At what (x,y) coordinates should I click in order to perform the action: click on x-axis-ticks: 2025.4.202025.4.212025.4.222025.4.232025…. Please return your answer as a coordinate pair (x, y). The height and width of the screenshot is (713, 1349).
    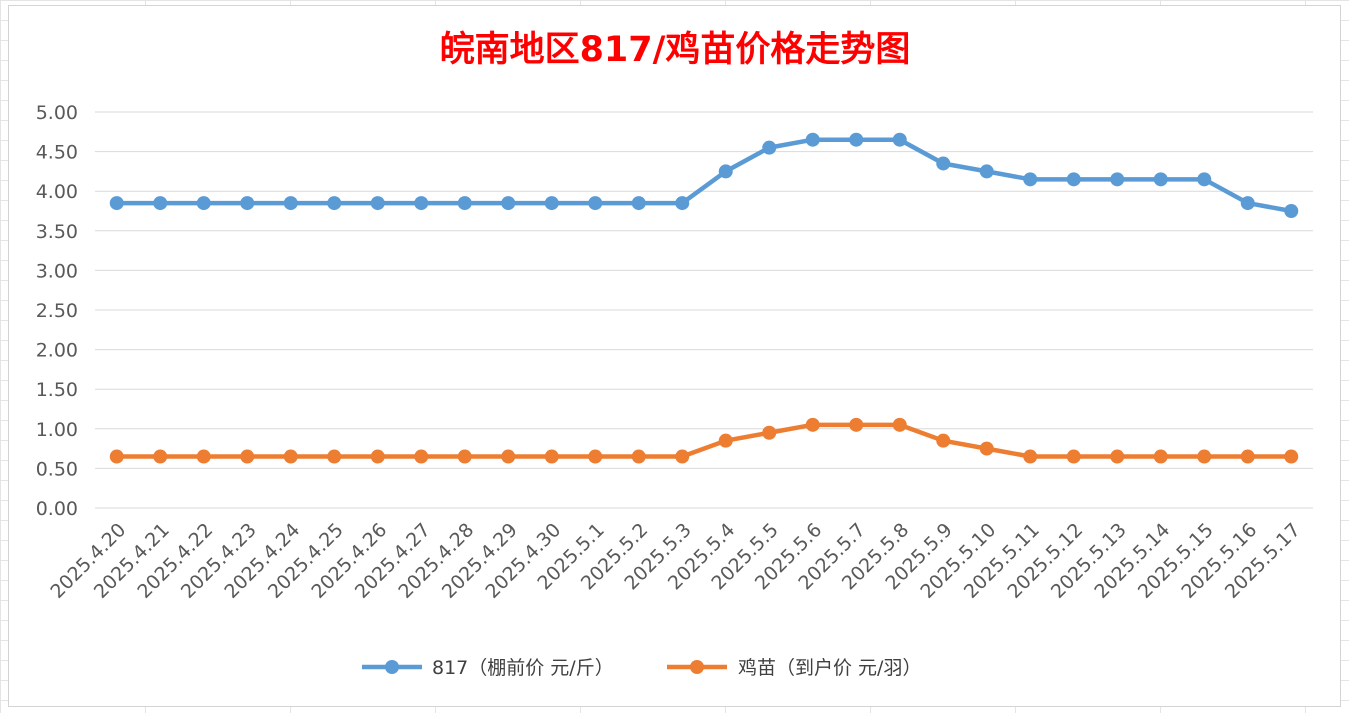
    Looking at the image, I should click on (675, 561).